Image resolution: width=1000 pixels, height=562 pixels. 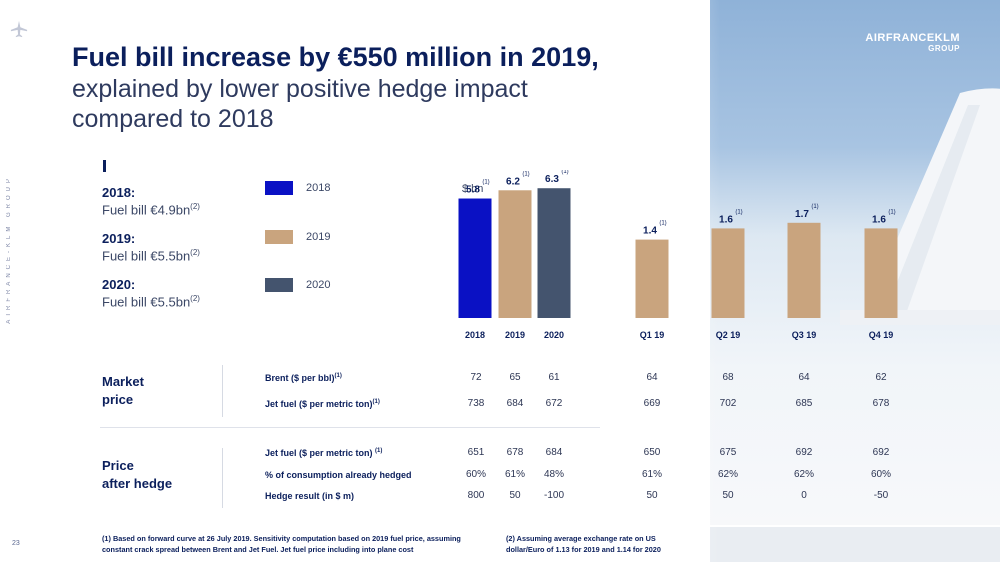 I want to click on brand-line1: AIRFRANCEKLM, so click(x=912, y=38).